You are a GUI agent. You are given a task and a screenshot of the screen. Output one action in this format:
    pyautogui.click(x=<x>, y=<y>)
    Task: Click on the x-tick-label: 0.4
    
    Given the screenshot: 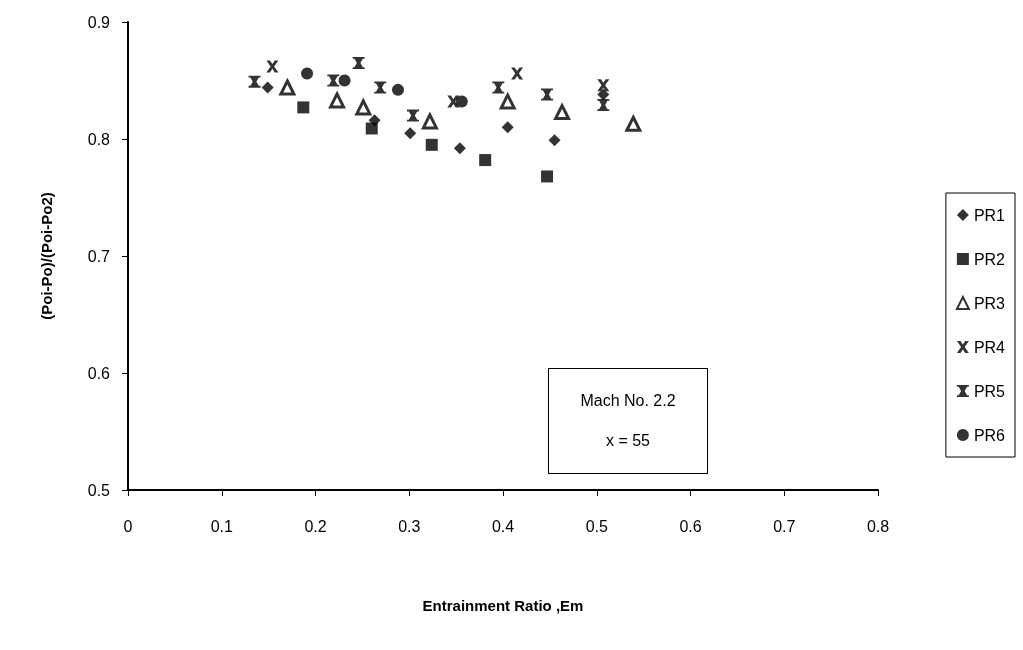 What is the action you would take?
    pyautogui.click(x=503, y=526)
    